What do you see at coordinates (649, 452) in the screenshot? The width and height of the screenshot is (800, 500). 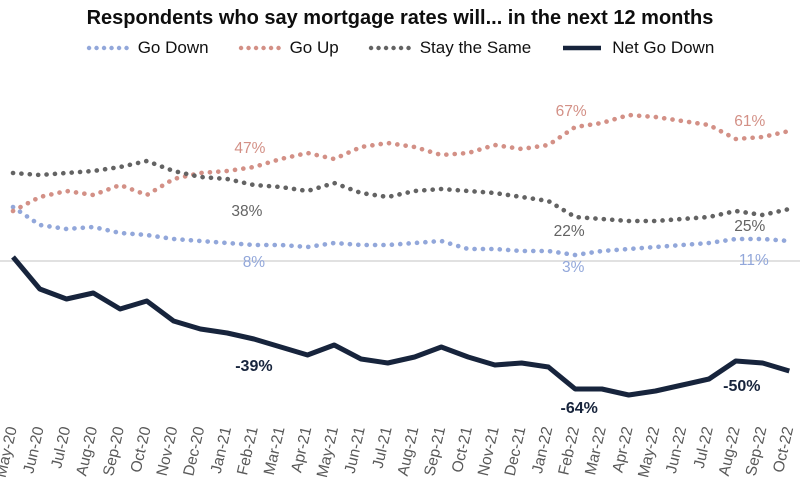 I see `x-axis-label: May-22` at bounding box center [649, 452].